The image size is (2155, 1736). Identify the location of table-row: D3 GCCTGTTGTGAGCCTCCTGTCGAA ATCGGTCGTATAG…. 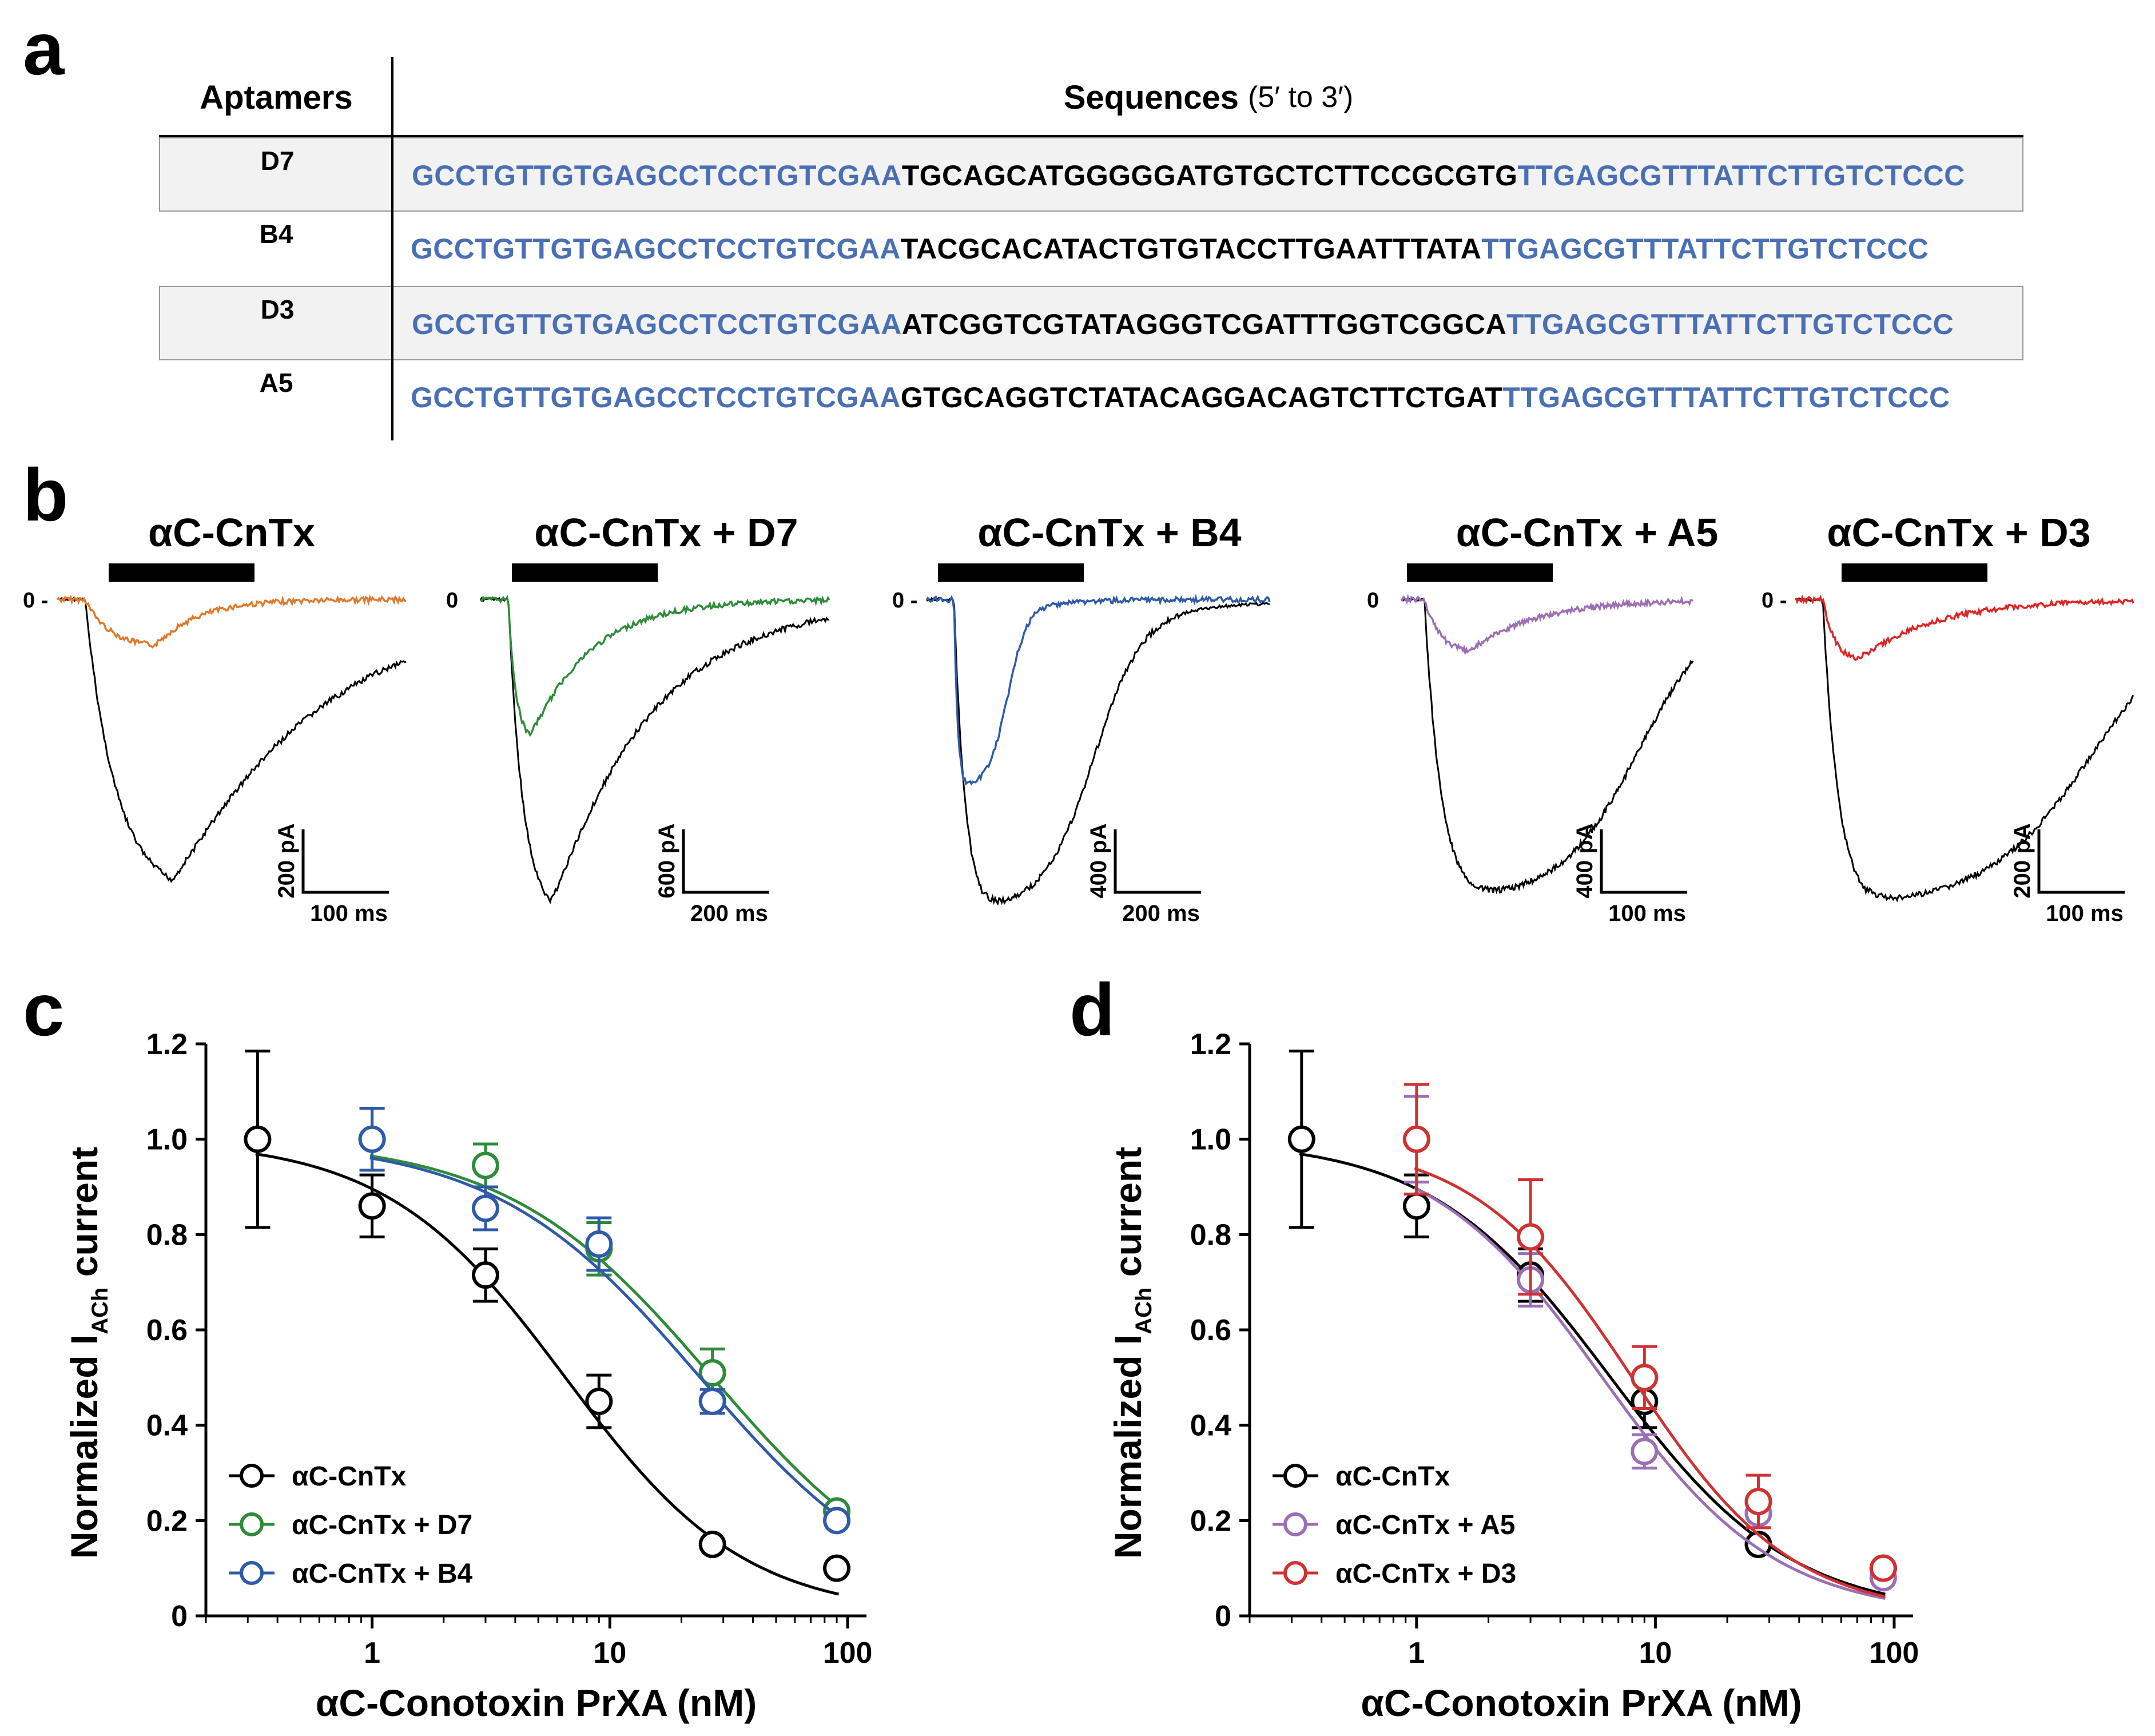
(1091, 323).